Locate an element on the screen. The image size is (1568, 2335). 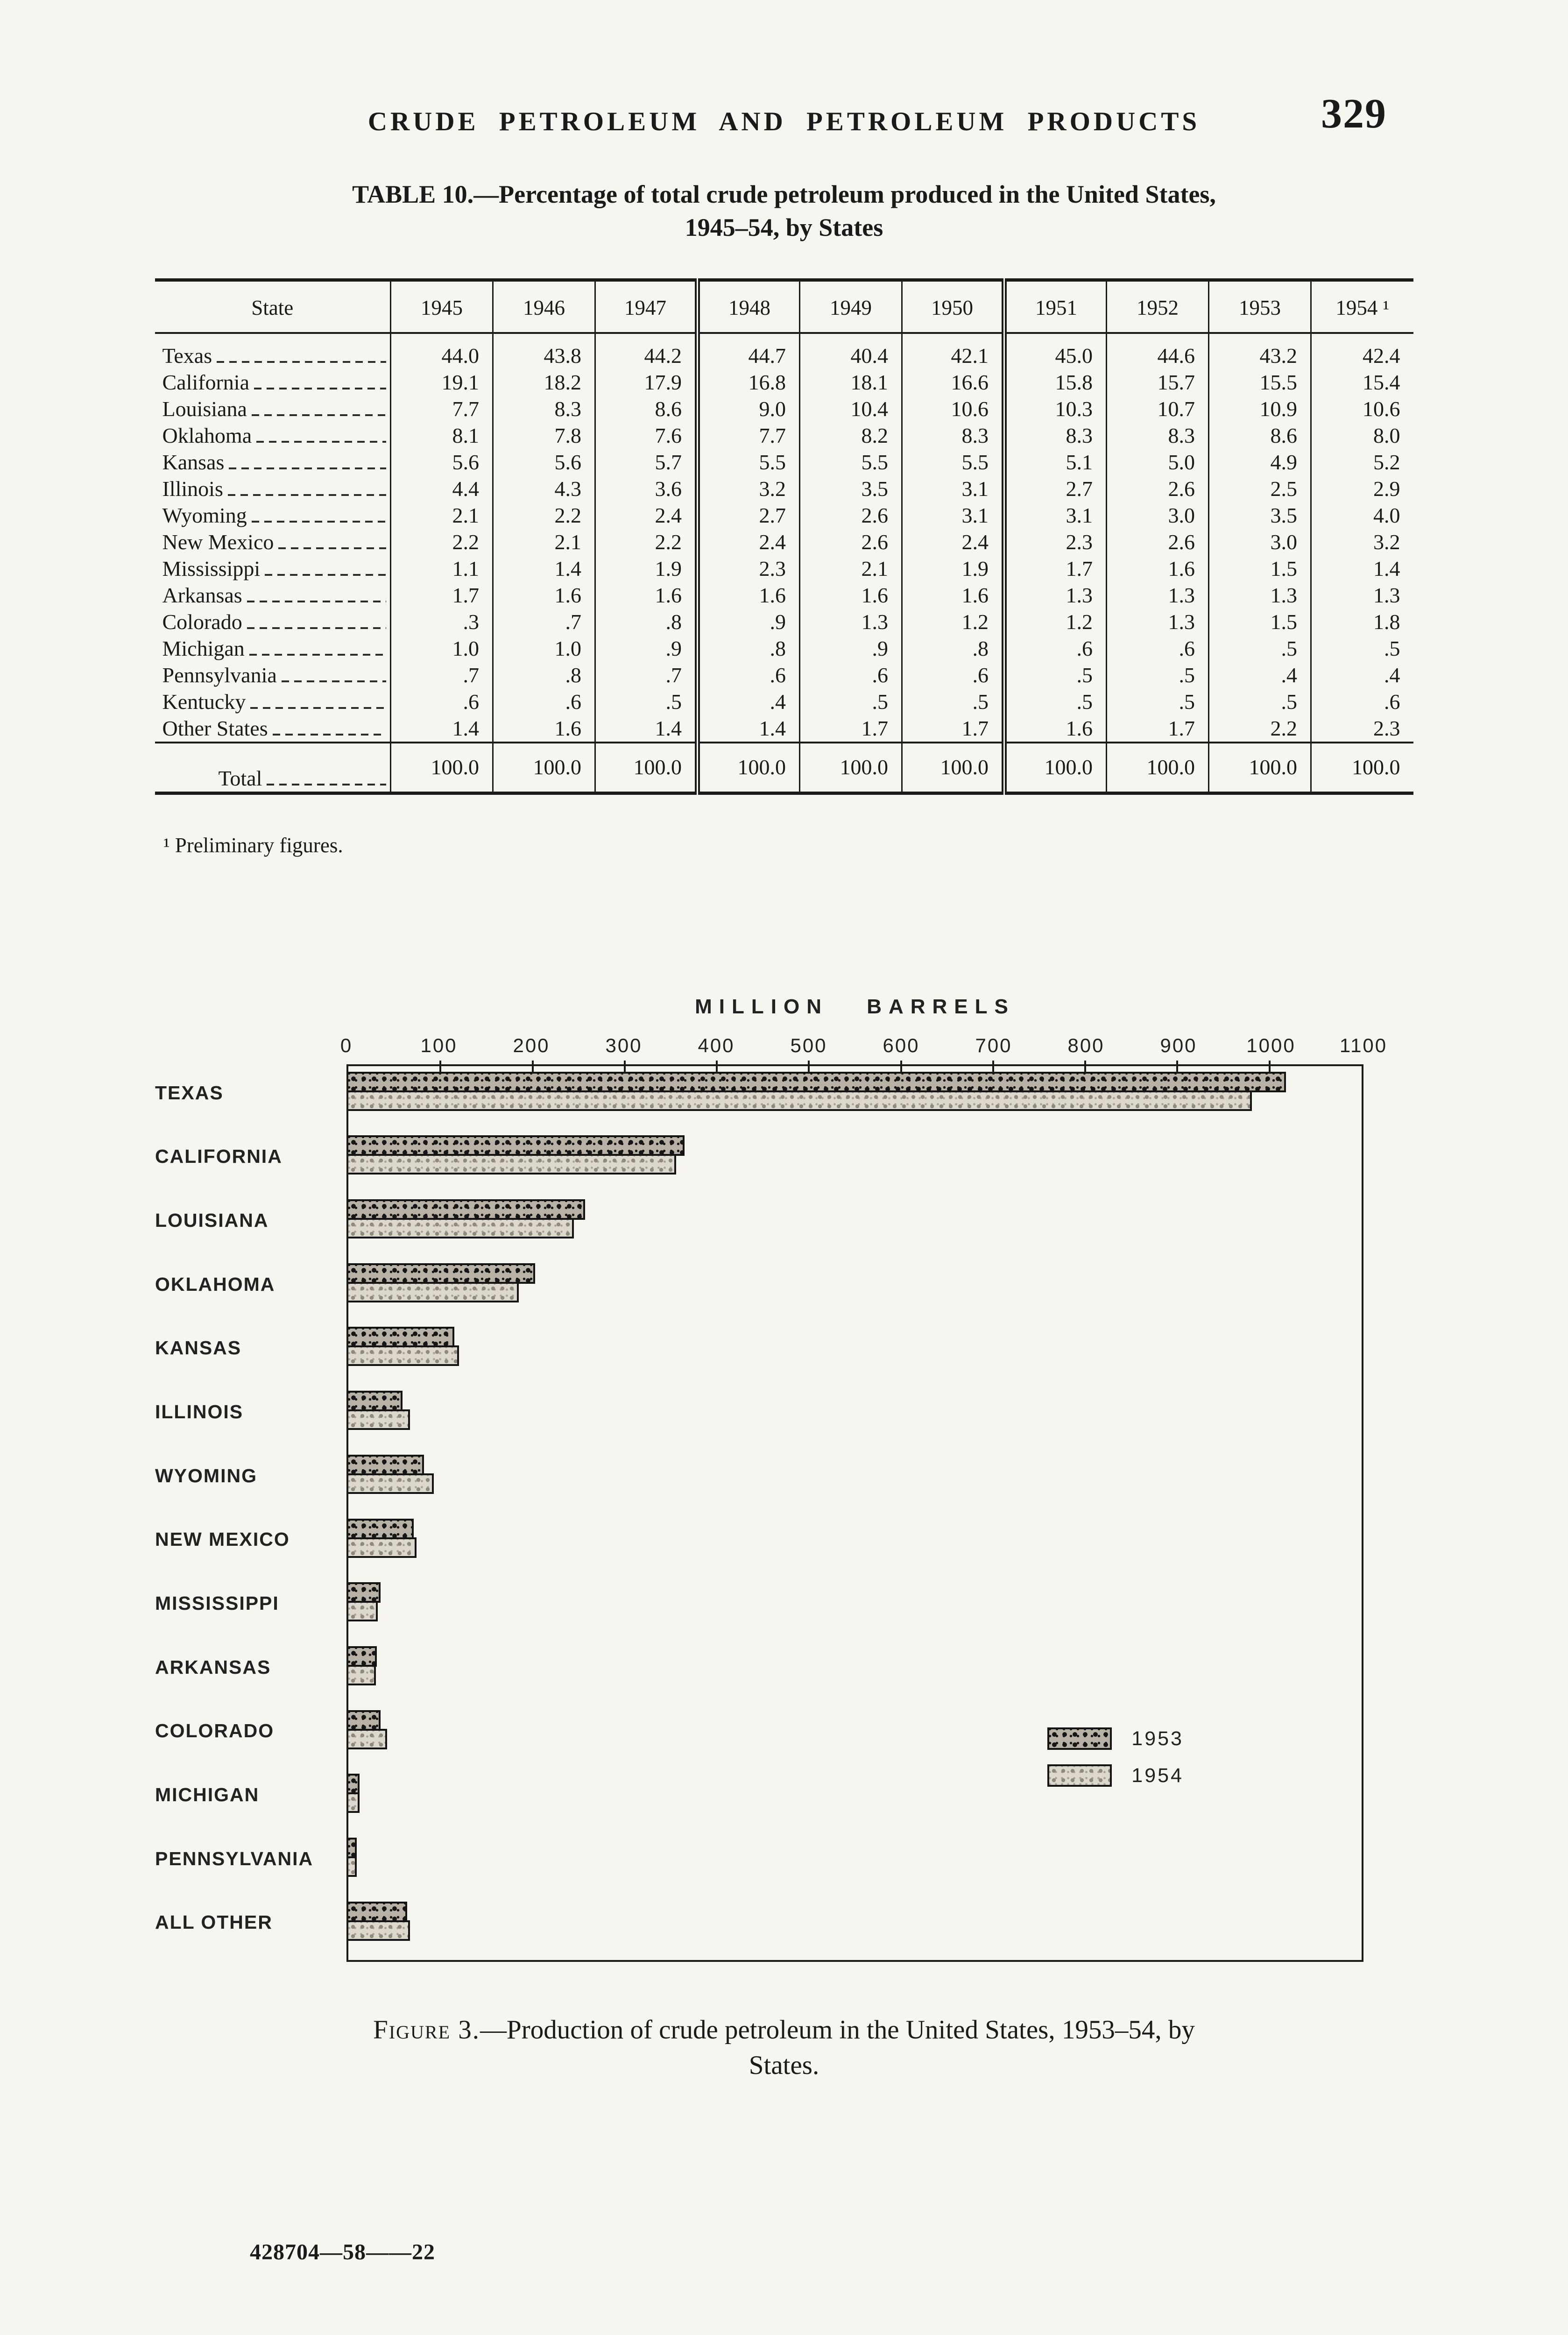
legend-label: 1953 is located at coordinates (1157, 1739).